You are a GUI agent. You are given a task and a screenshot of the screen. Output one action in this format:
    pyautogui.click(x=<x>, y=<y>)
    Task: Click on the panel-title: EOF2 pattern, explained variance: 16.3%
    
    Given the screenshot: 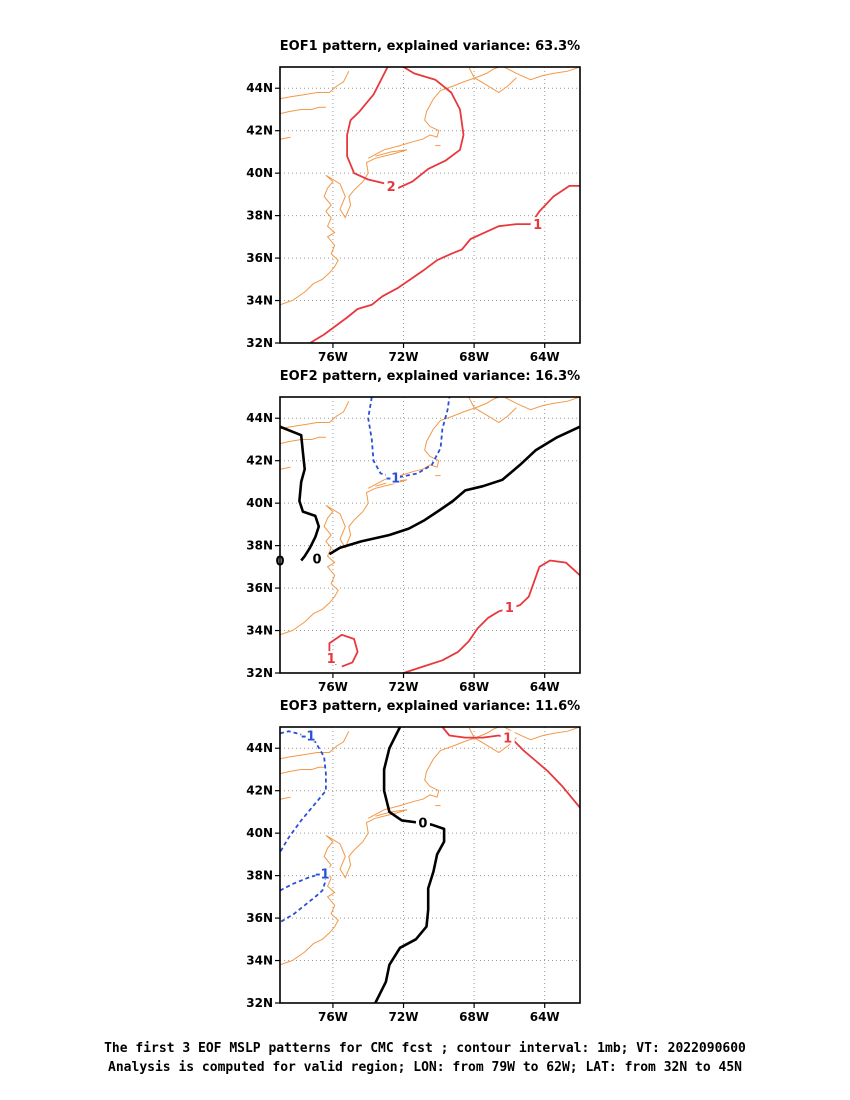 What is the action you would take?
    pyautogui.click(x=430, y=376)
    